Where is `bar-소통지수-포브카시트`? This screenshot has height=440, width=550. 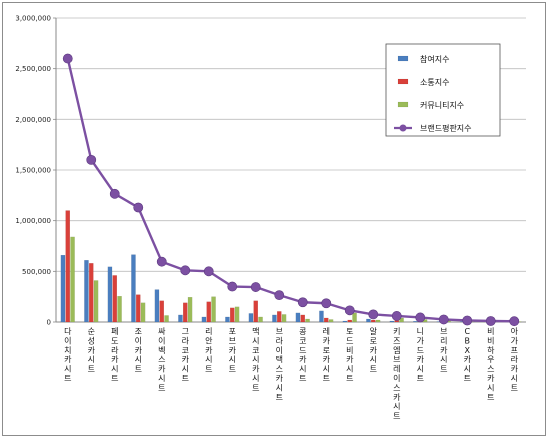 bar-소통지수-포브카시트 is located at coordinates (232, 315).